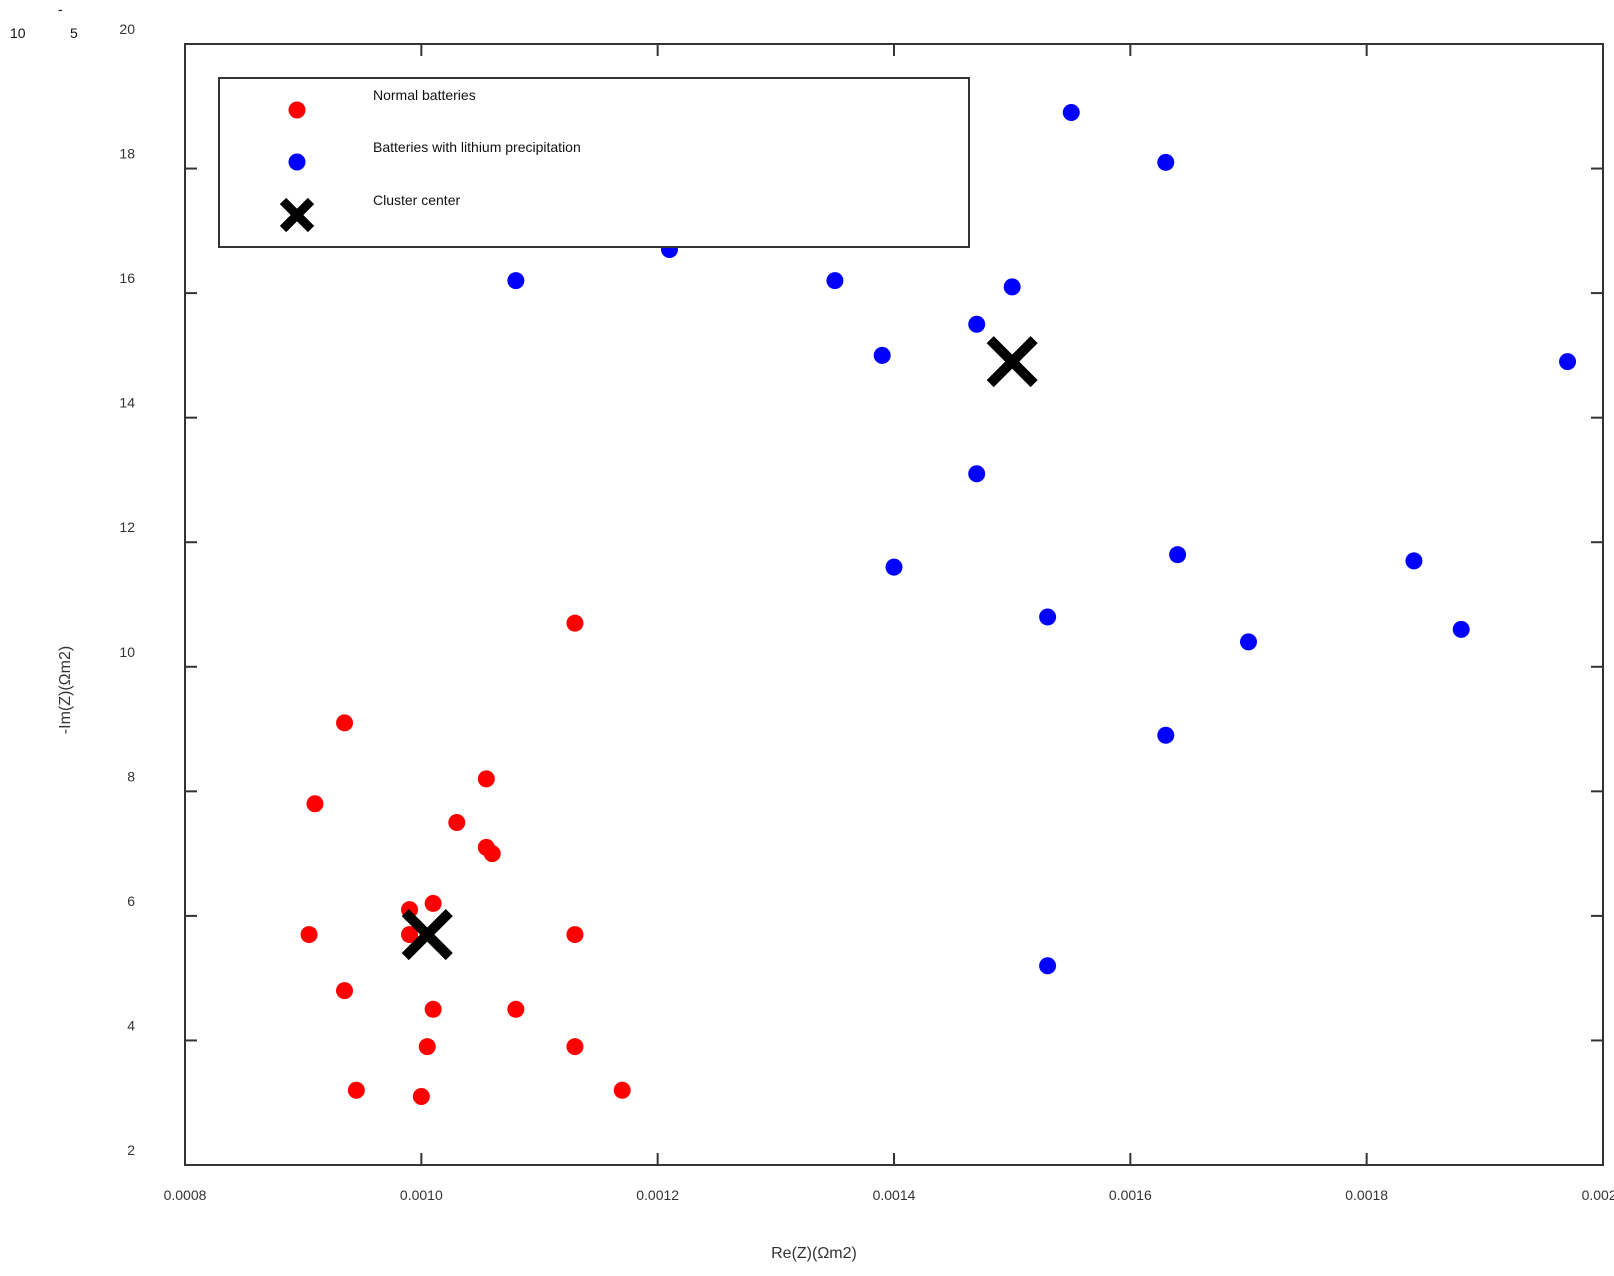 Image resolution: width=1614 pixels, height=1276 pixels. I want to click on x-tick-label: 0.0016, so click(1130, 1195).